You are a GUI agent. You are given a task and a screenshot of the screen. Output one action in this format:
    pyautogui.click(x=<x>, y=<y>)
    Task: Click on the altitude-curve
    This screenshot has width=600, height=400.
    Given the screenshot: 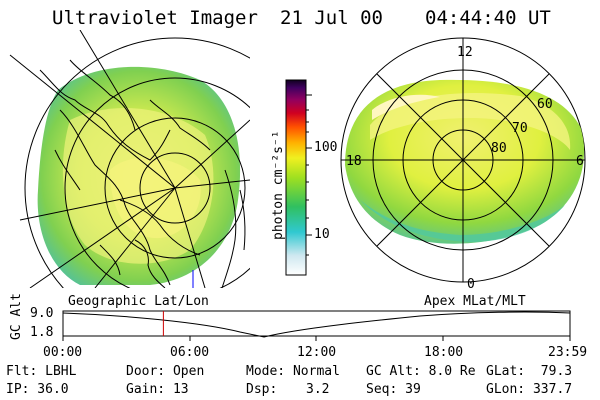 What is the action you would take?
    pyautogui.click(x=316, y=324)
    